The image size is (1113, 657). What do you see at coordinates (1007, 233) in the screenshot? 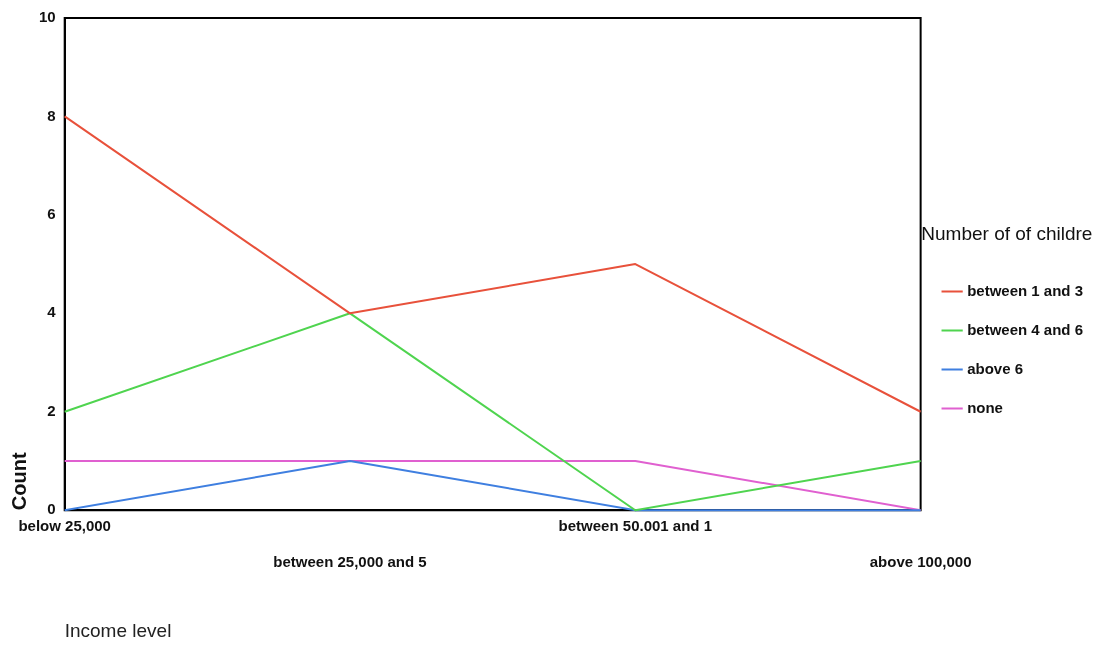
I see `legend-title: Number of of childre` at bounding box center [1007, 233].